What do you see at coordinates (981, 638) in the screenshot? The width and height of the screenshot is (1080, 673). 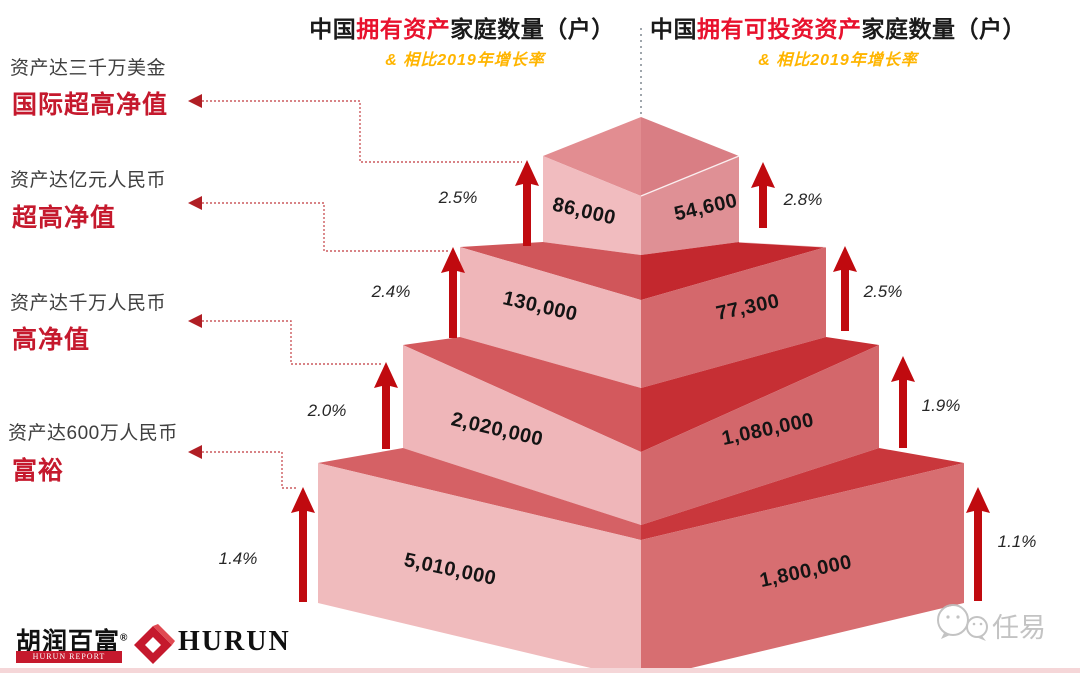 I see `wechat-icon-tail2` at bounding box center [981, 638].